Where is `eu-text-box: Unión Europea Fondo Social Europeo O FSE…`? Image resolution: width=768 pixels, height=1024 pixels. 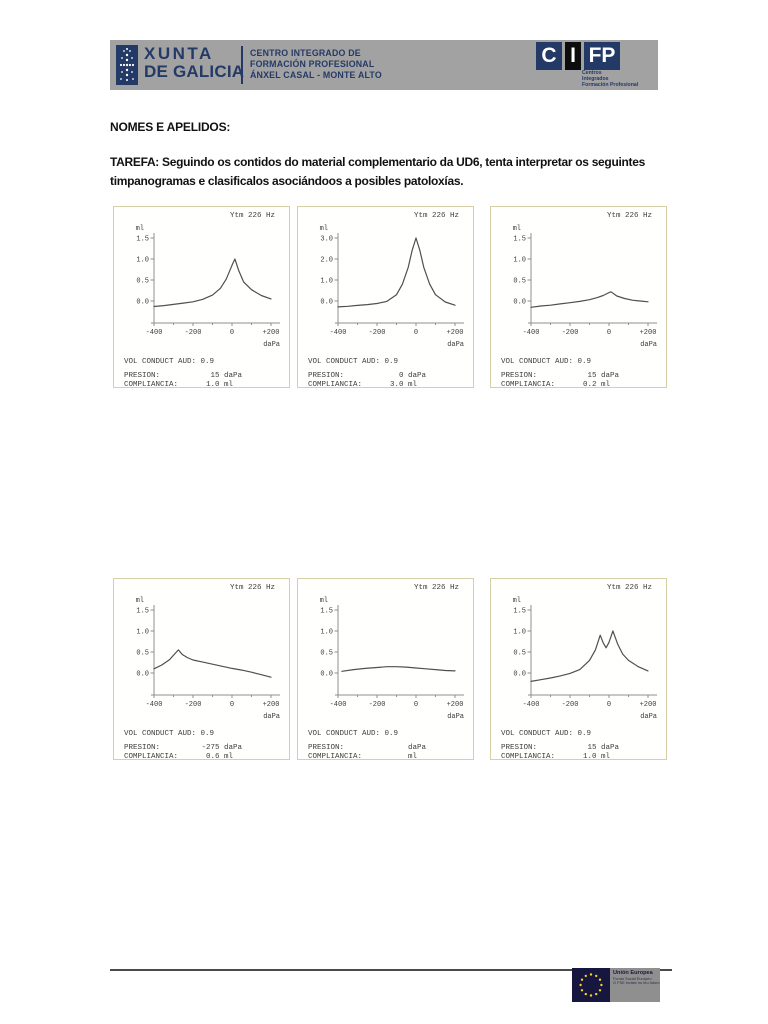
eu-text-box: Unión Europea Fondo Social Europeo O FSE… is located at coordinates (635, 985).